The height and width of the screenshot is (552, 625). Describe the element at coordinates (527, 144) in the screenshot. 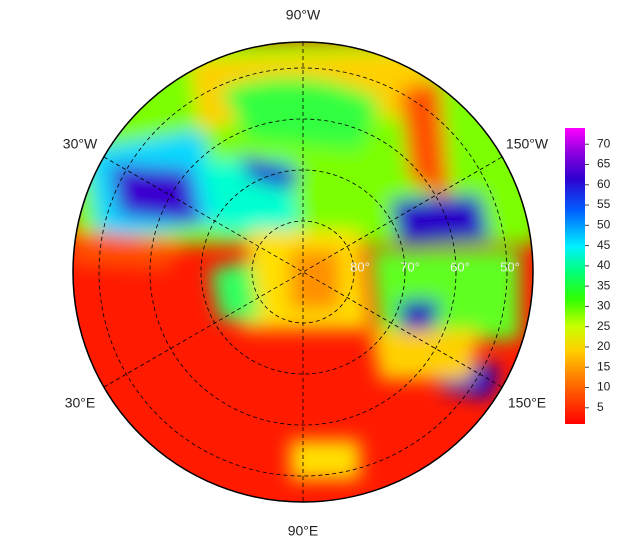

I see `longitude-label: 150°W` at that location.